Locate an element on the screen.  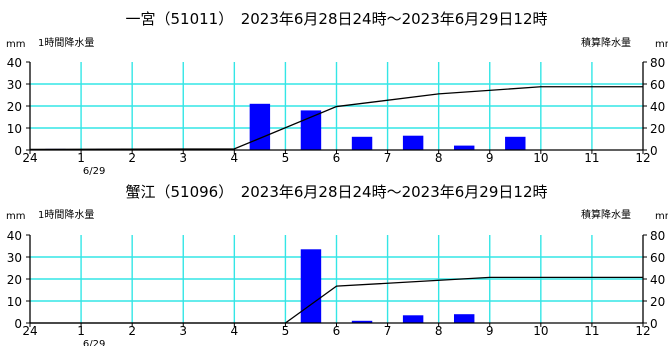
chart-title: 蟹江（51096） 2023年6月28日24時～2023年6月29日12時 is located at coordinates (336, 192).